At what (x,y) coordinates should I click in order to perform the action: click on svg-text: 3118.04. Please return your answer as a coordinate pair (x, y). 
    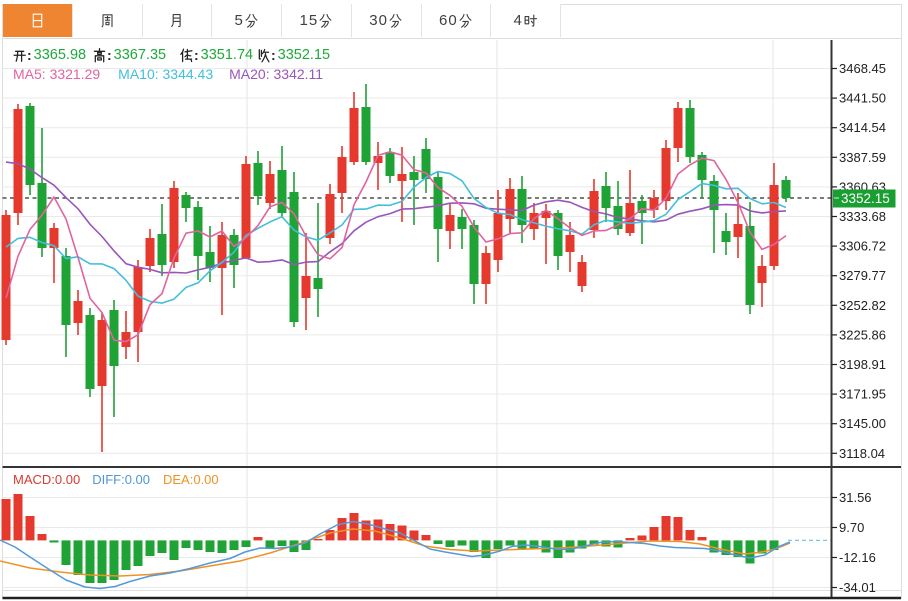
    Looking at the image, I should click on (862, 453).